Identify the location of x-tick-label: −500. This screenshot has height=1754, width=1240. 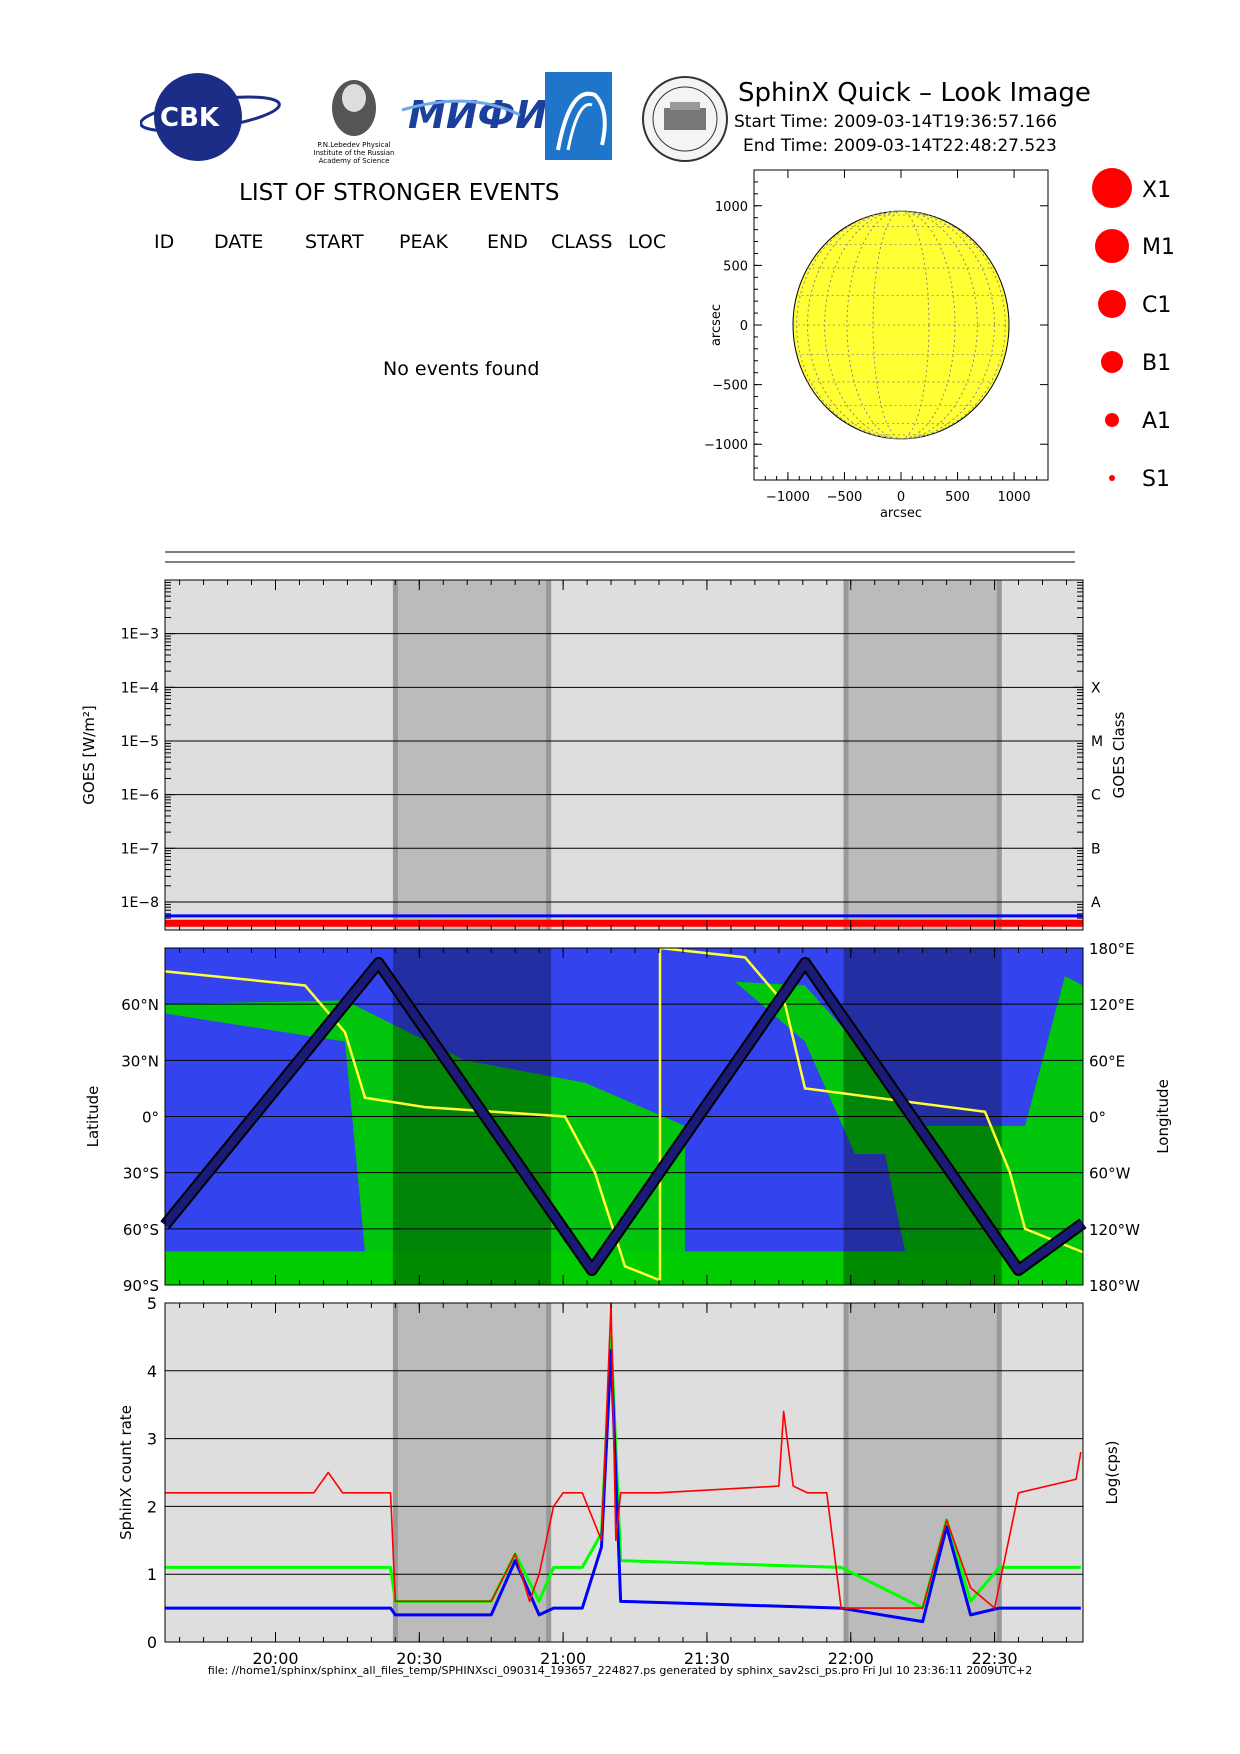
(845, 497).